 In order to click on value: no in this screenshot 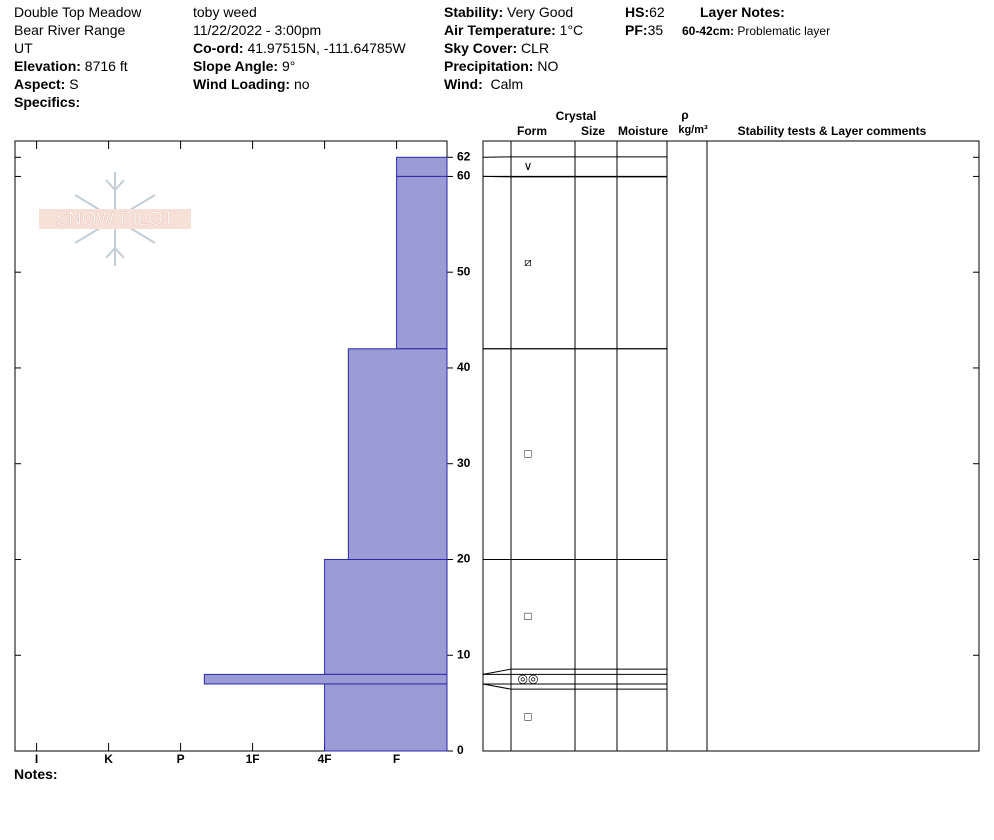, I will do `click(301, 84)`.